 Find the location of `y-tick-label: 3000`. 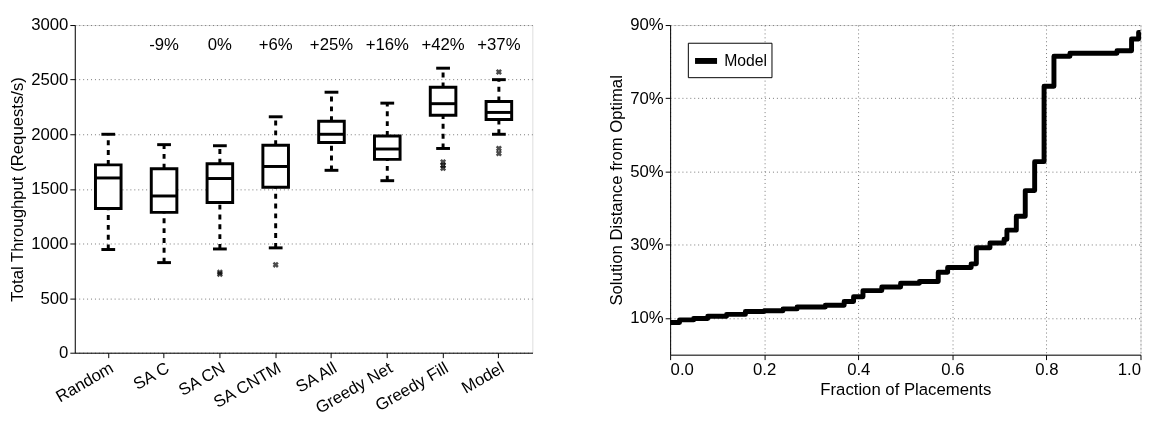

y-tick-label: 3000 is located at coordinates (50, 25).